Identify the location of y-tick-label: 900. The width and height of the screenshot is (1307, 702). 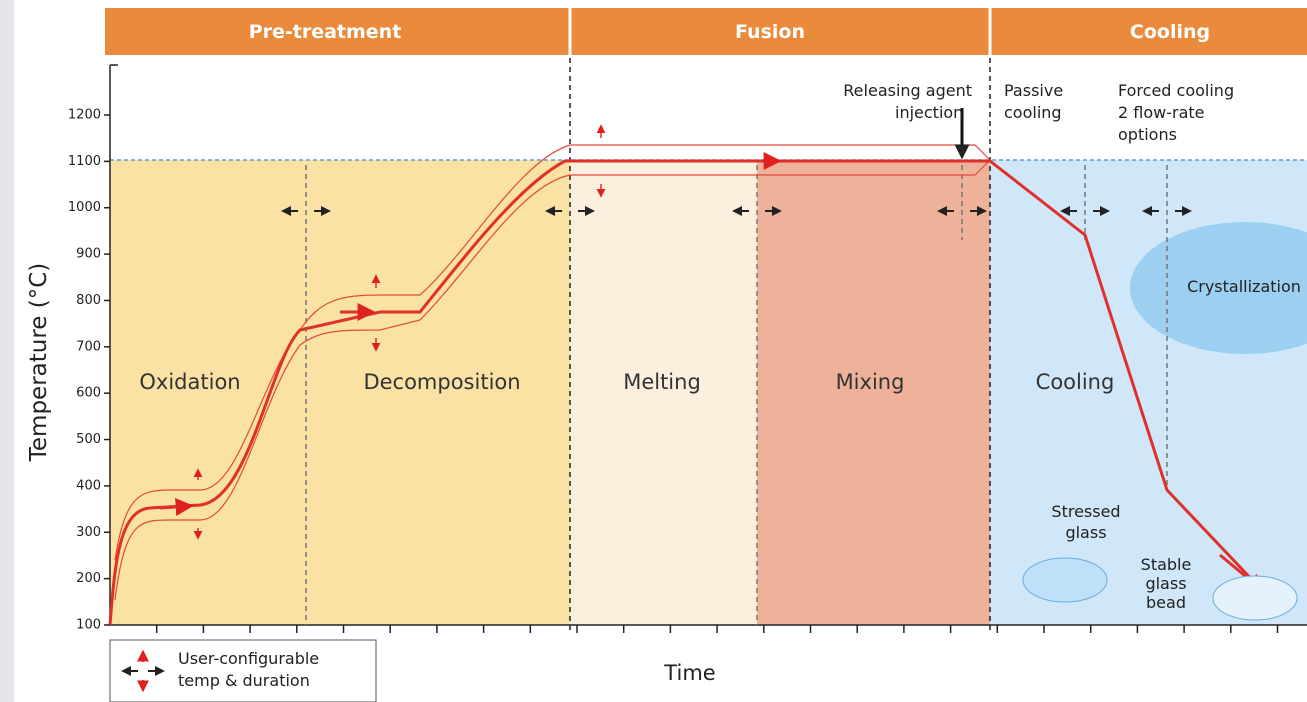
(88, 254).